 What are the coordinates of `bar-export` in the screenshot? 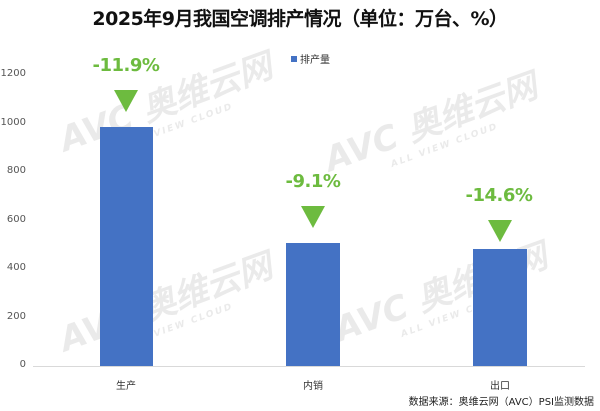 It's located at (500, 307).